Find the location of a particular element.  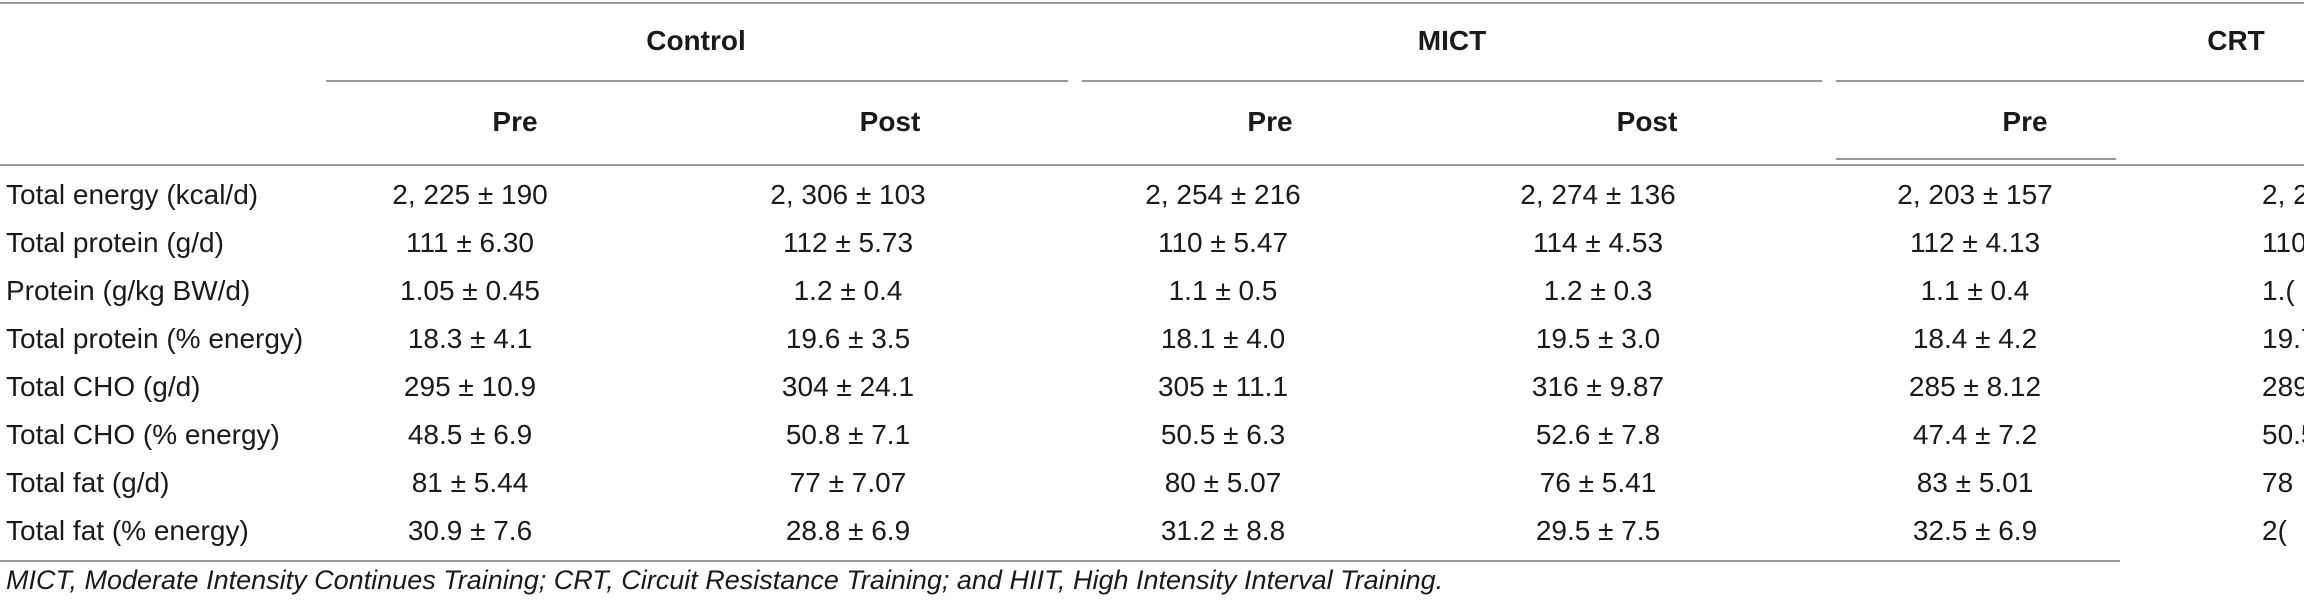

table-cell: 32.5 ± 6.9 is located at coordinates (1975, 530).